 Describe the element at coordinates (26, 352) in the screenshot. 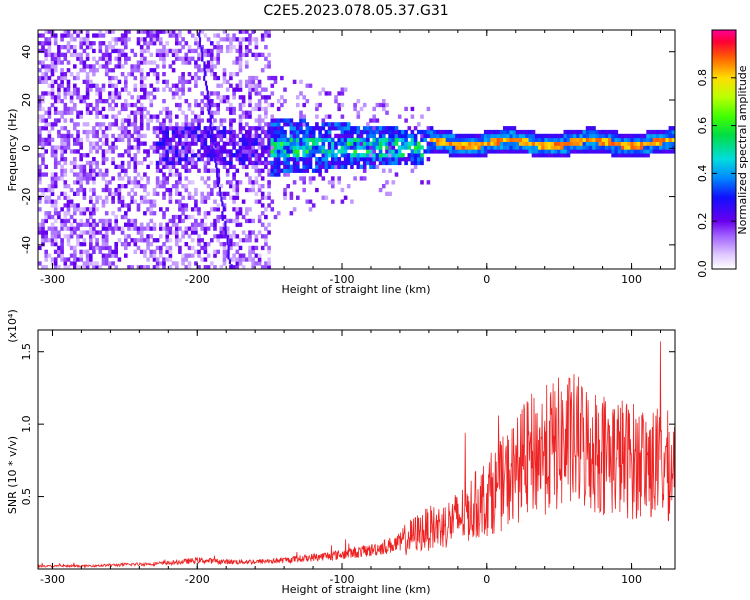

I see `y-tick-label: 1.5` at that location.